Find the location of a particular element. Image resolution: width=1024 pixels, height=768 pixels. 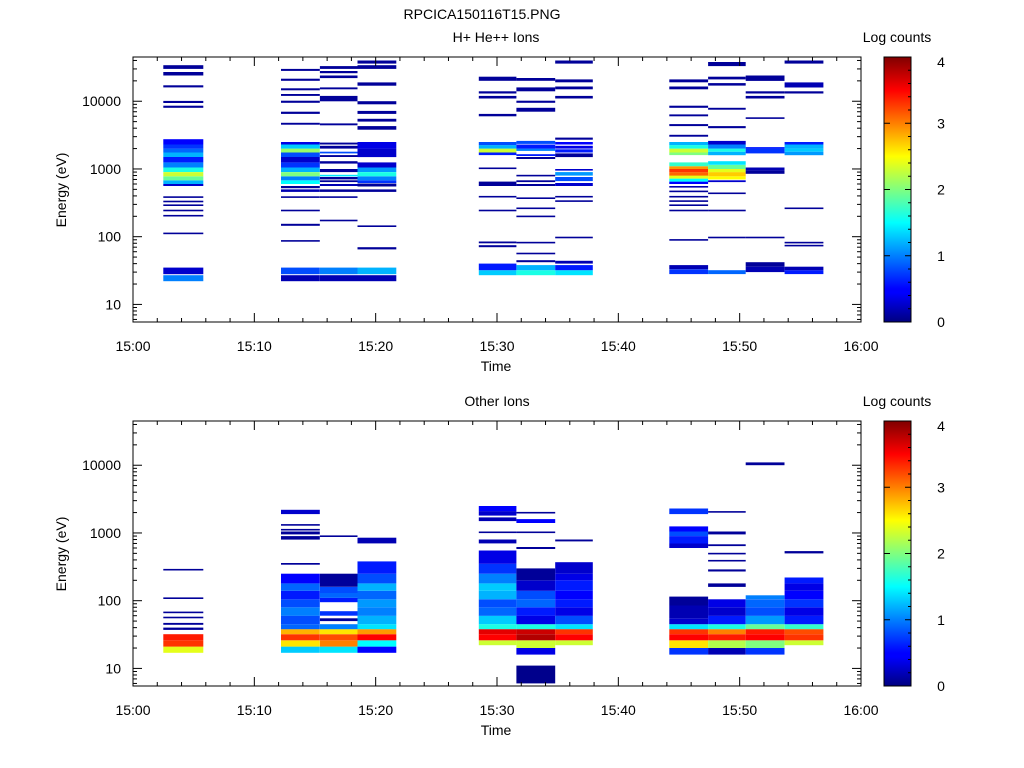

colorbar-ticks: 0 1 2 3 4 is located at coordinates (914, 192).